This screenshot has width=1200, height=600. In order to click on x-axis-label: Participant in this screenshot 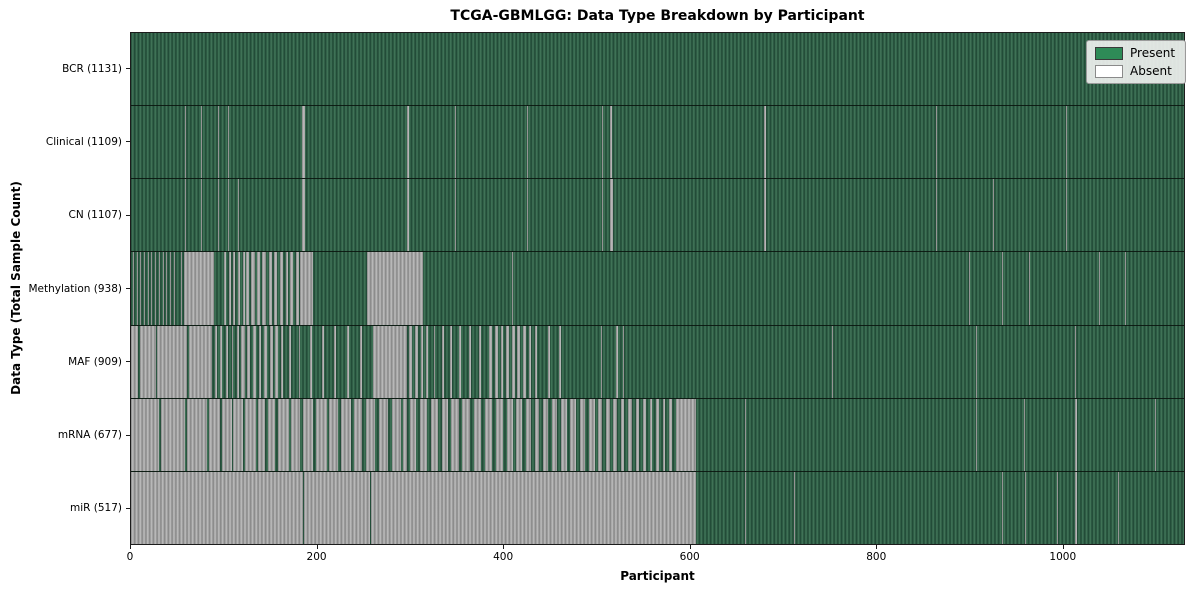, I will do `click(657, 576)`.